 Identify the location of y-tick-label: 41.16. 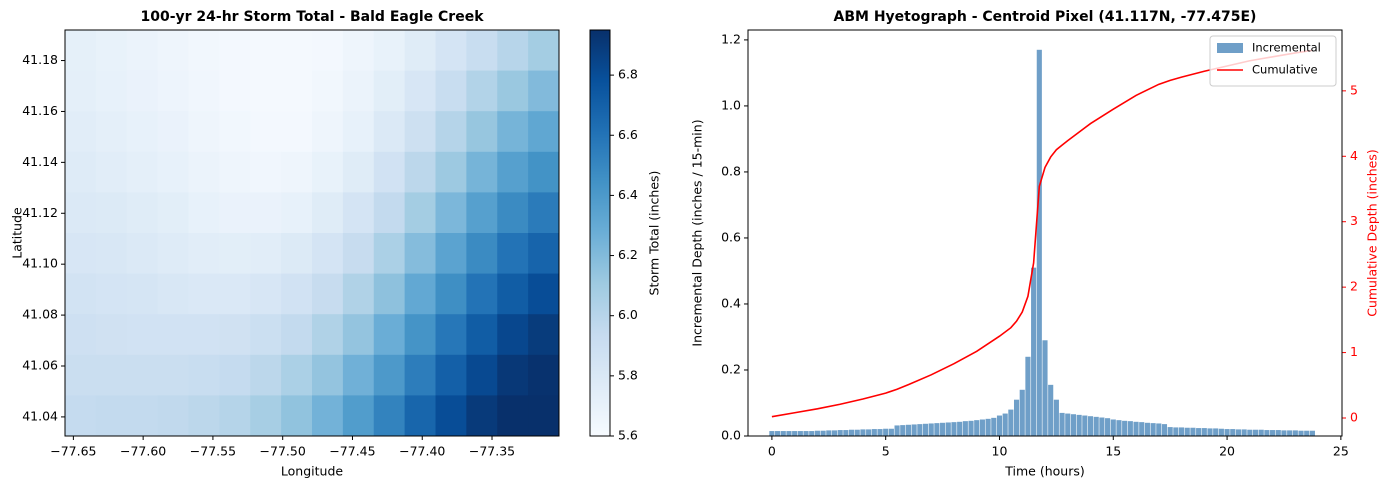
(40, 110).